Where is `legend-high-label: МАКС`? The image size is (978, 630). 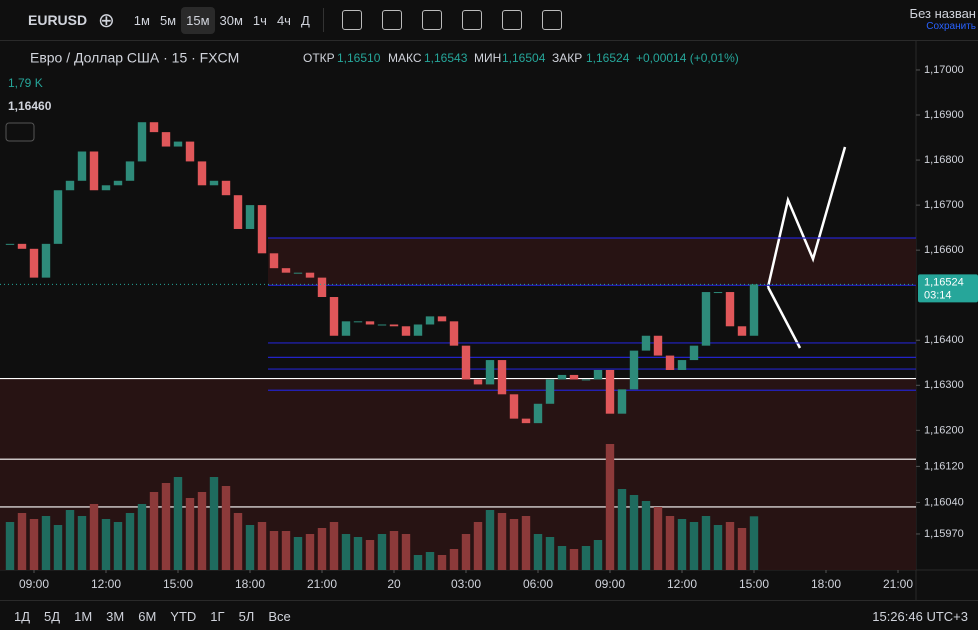 legend-high-label: МАКС is located at coordinates (405, 58).